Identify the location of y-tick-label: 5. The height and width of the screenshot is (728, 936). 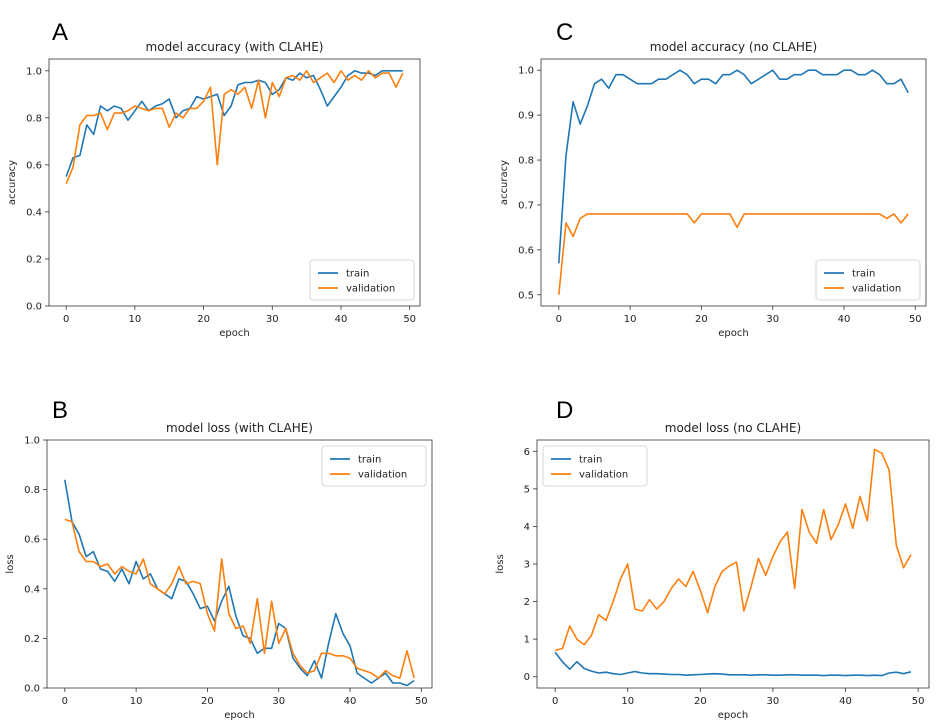
(527, 489).